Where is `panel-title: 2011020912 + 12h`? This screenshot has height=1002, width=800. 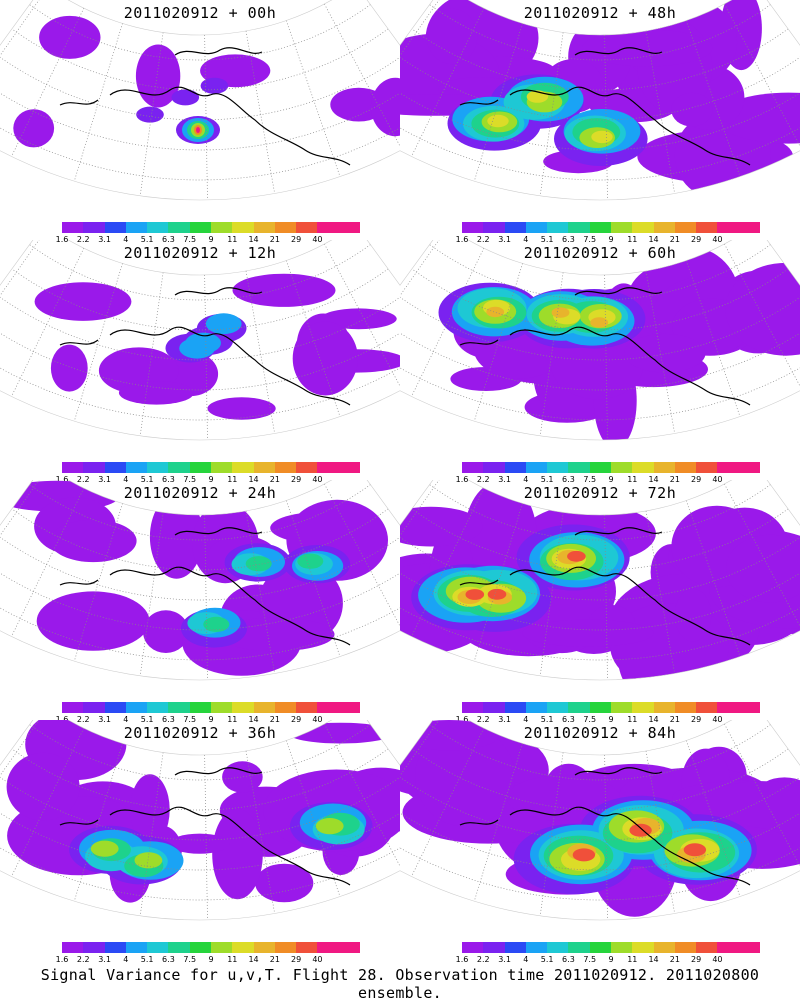 panel-title: 2011020912 + 12h is located at coordinates (200, 253).